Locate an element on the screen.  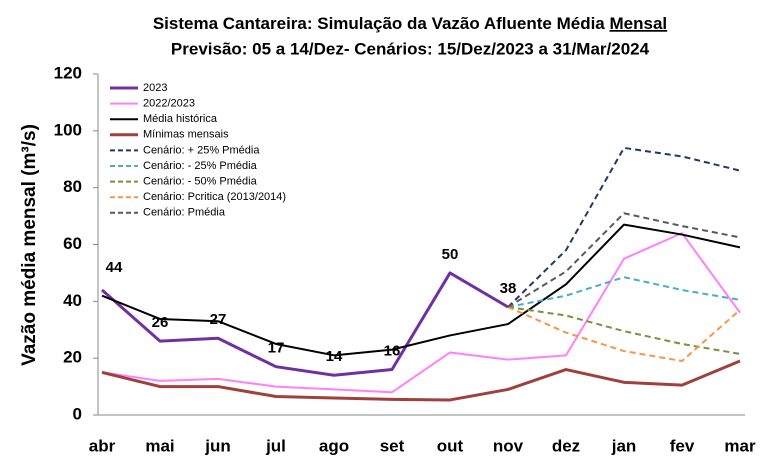
x-tick-label: mai is located at coordinates (159, 445).